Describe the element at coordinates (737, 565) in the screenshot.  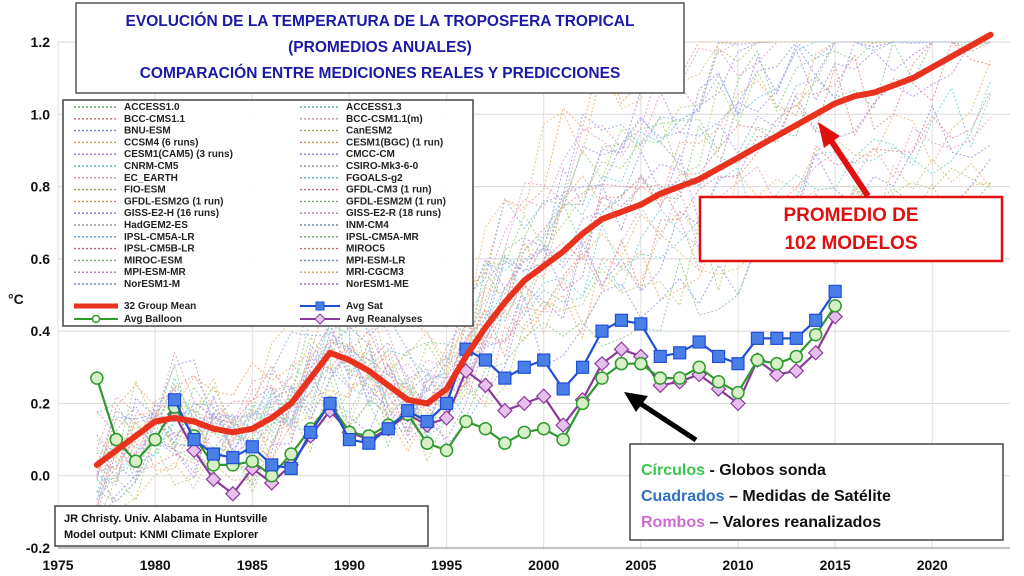
I see `x-tick-label: 2010` at that location.